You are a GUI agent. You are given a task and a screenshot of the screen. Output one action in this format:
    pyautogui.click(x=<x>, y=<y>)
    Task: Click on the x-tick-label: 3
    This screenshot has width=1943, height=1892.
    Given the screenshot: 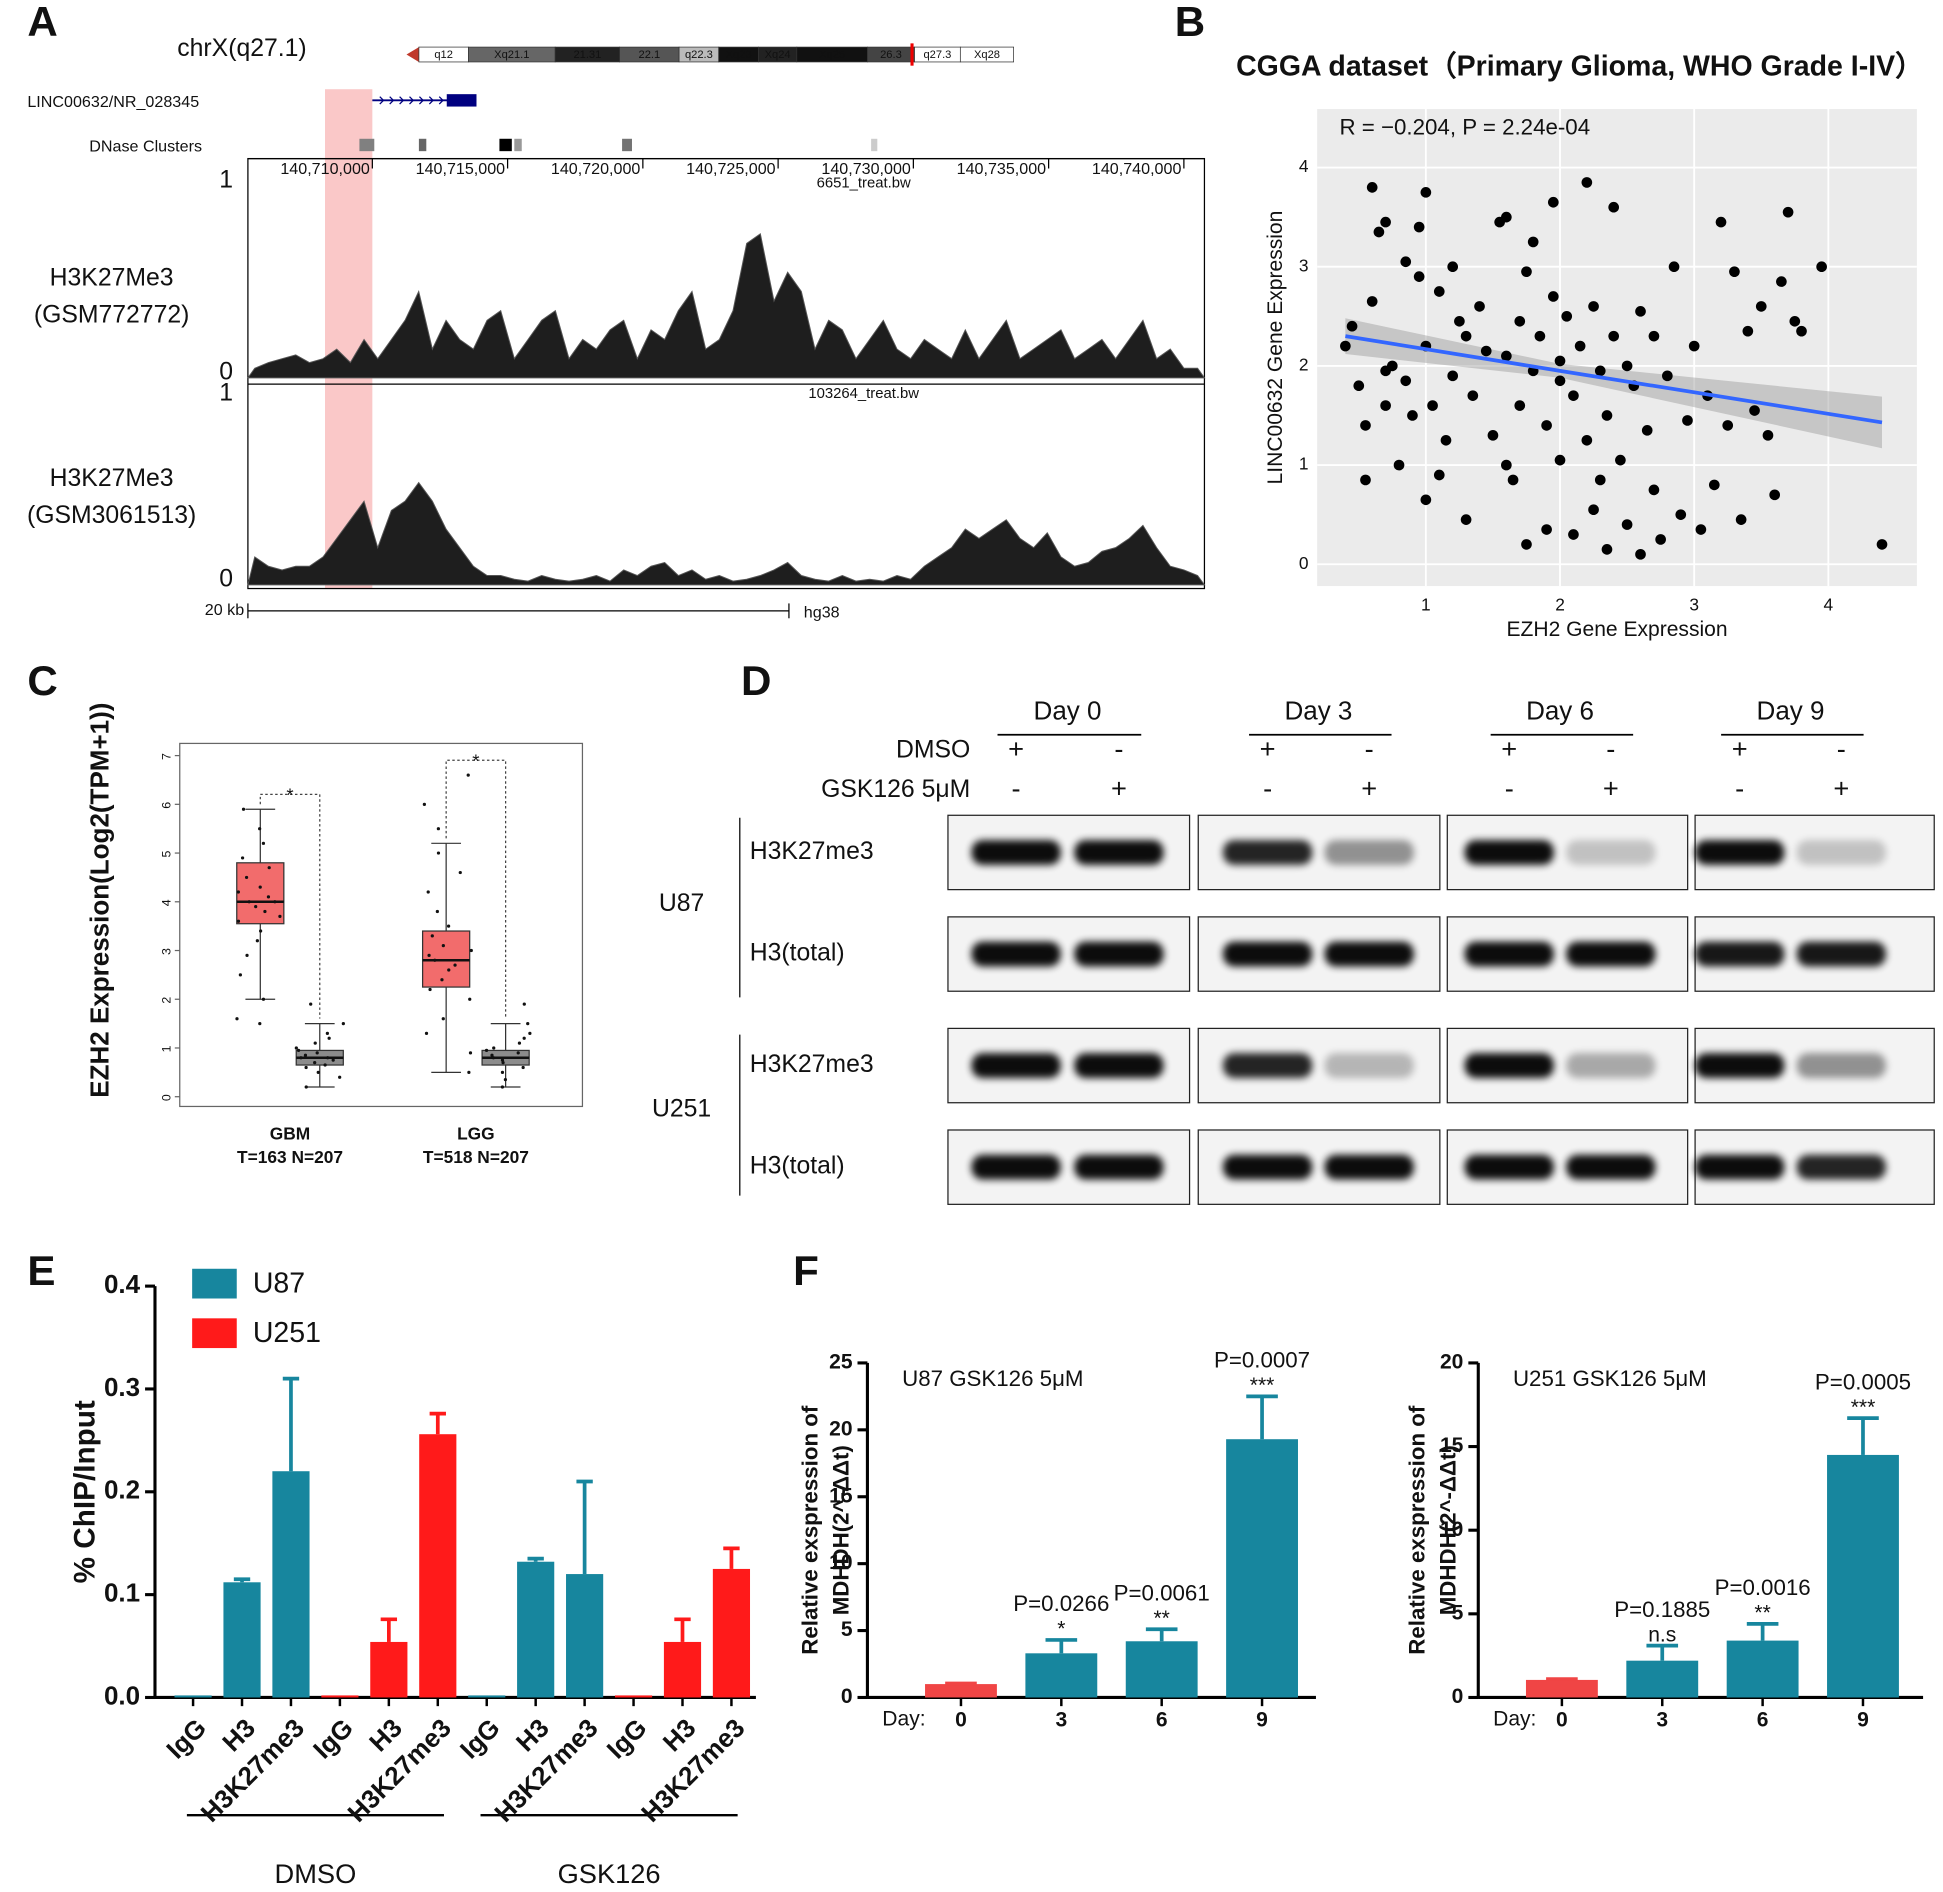 What is the action you would take?
    pyautogui.click(x=1061, y=1720)
    